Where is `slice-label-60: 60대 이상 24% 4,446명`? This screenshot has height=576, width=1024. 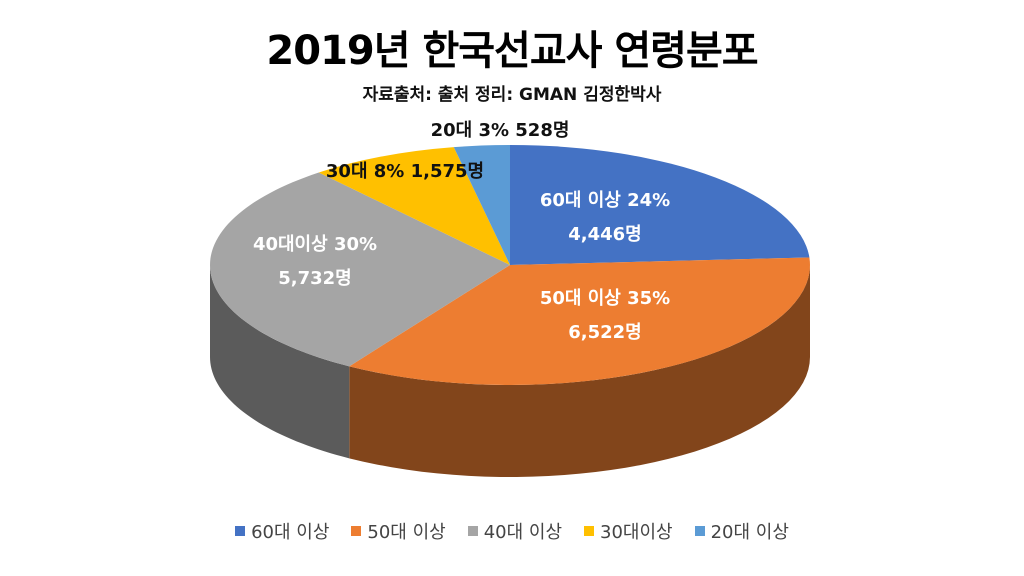
slice-label-60: 60대 이상 24% 4,446명 is located at coordinates (605, 217).